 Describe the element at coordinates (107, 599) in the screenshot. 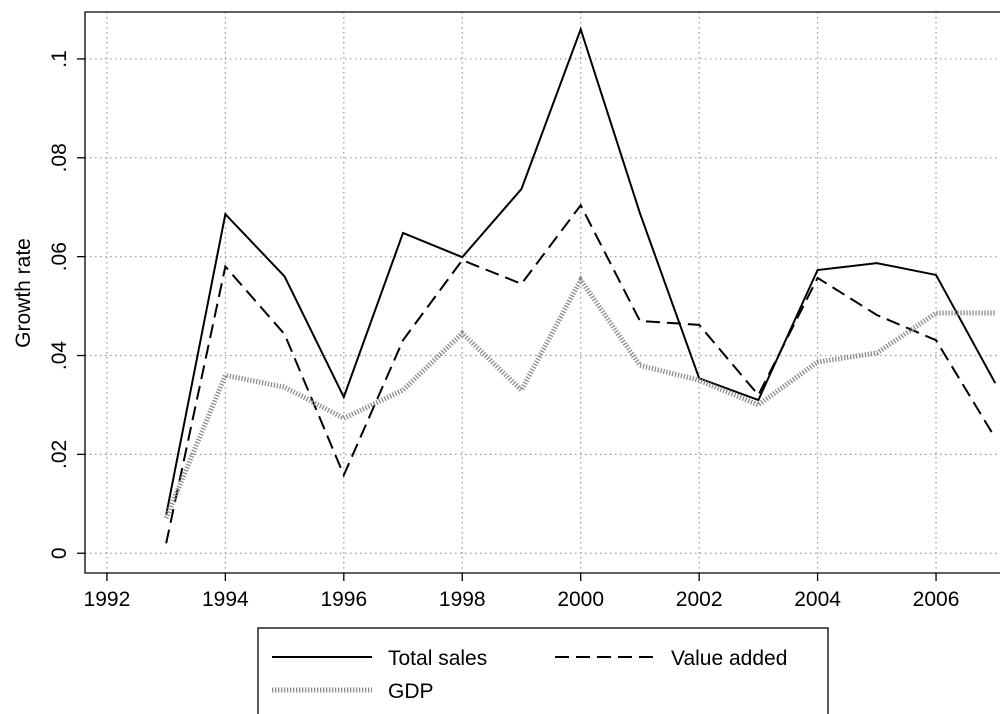

I see `x-tick-label: 1992` at that location.